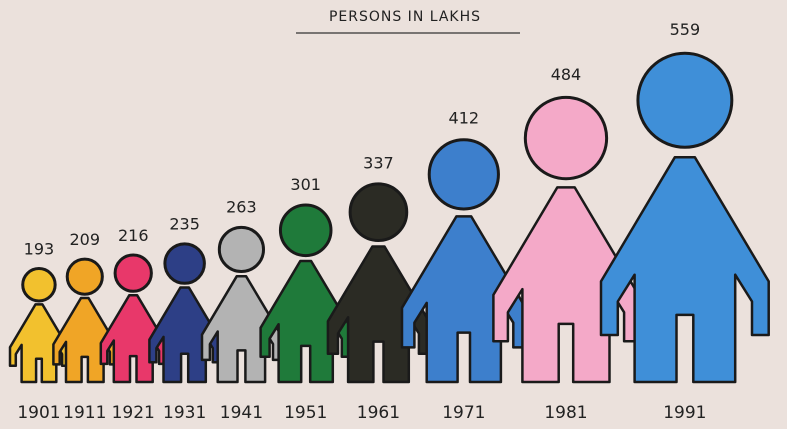  Describe the element at coordinates (684, 270) in the screenshot. I see `person-body` at that location.